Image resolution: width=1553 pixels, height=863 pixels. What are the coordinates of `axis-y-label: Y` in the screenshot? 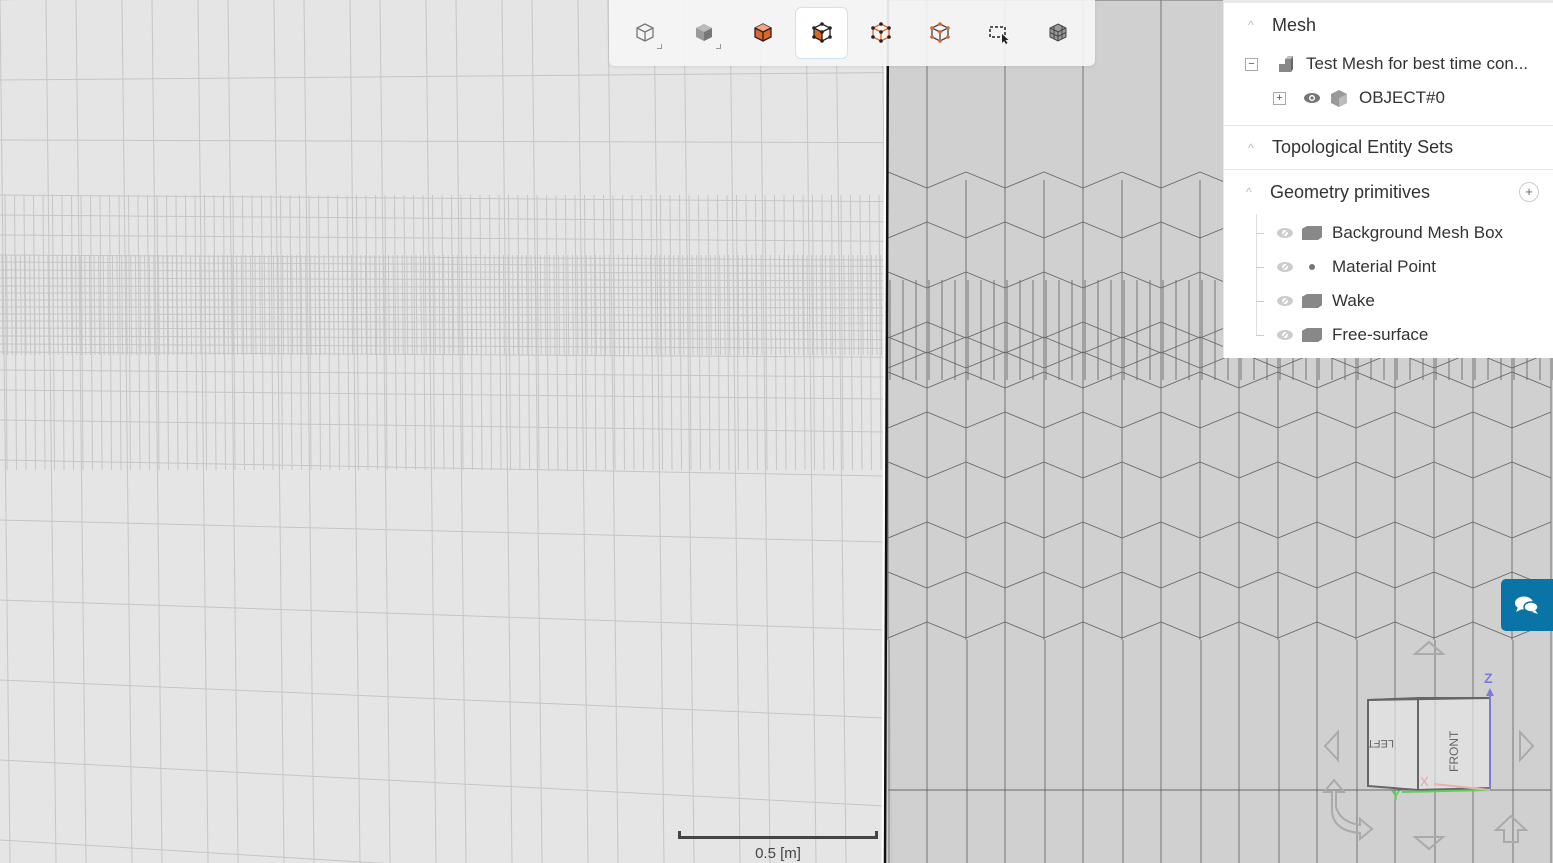 It's located at (1396, 795).